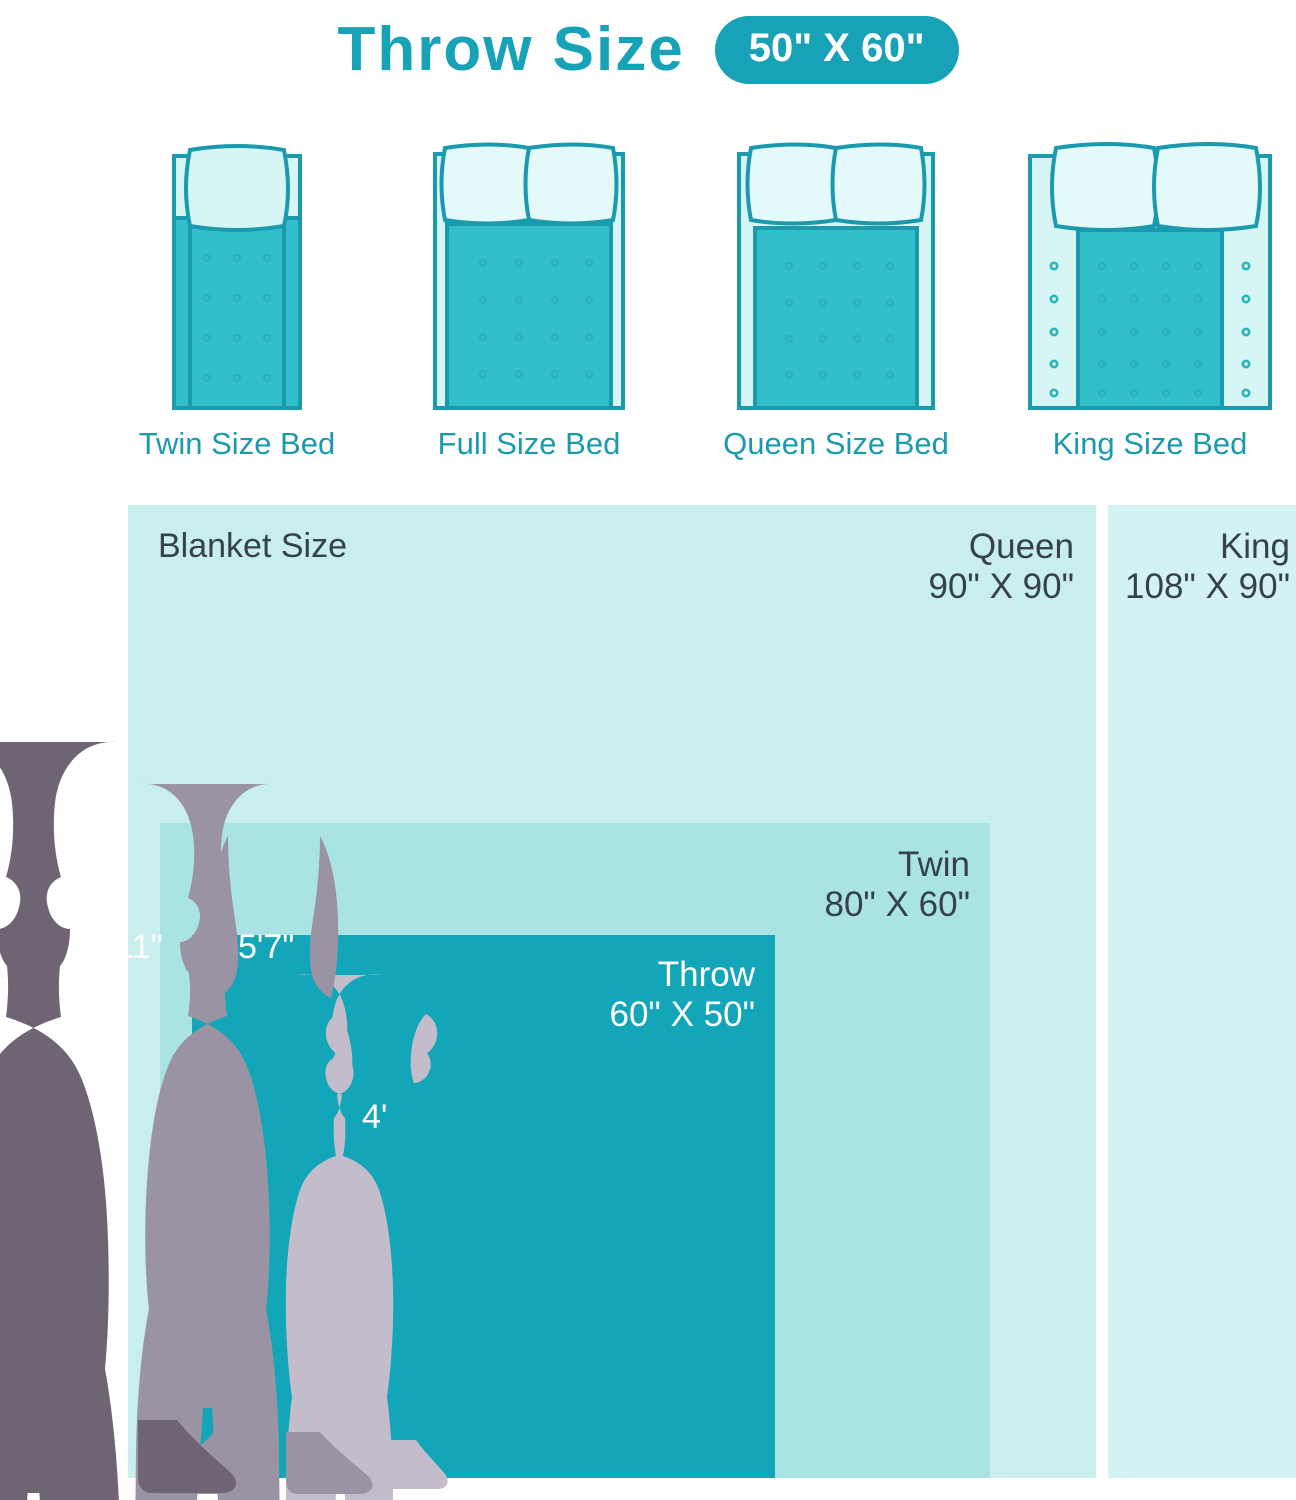  What do you see at coordinates (511, 49) in the screenshot?
I see `page-title: Throw Size` at bounding box center [511, 49].